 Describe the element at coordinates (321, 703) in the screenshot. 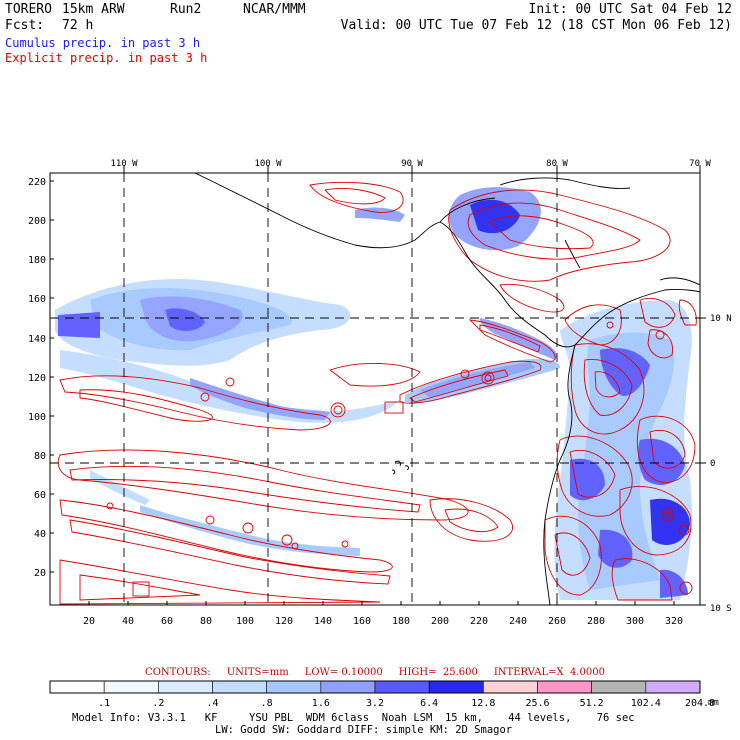

I see `colorbar-label: 1.6` at that location.